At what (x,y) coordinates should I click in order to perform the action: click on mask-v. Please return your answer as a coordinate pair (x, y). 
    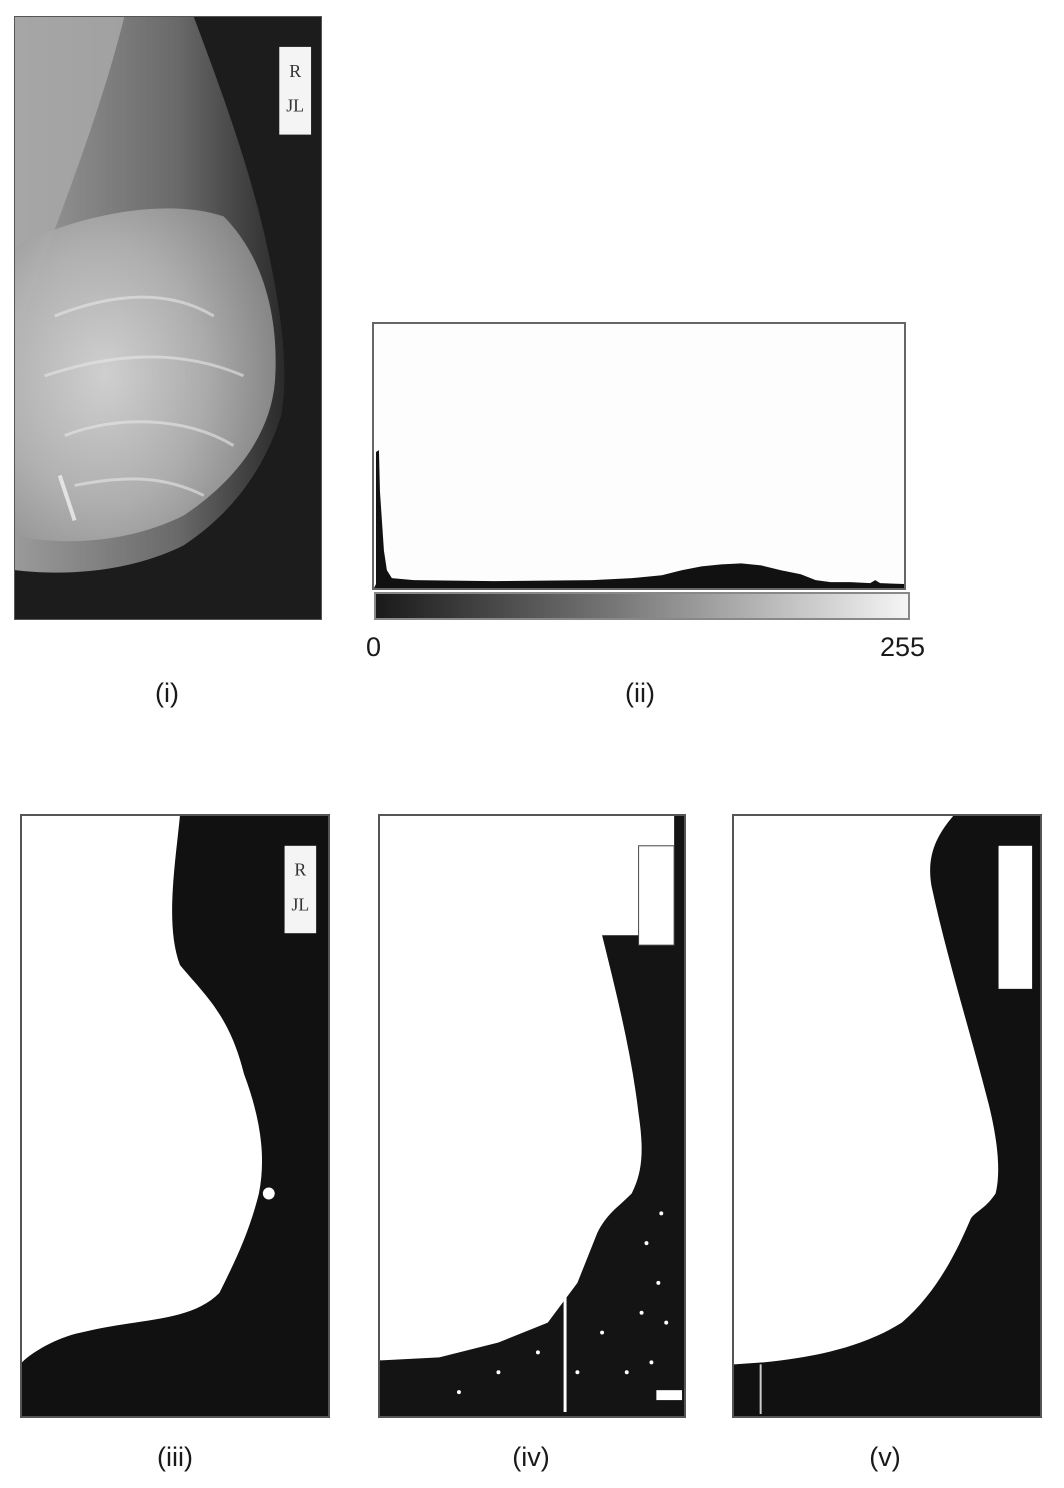
    Looking at the image, I should click on (887, 1116).